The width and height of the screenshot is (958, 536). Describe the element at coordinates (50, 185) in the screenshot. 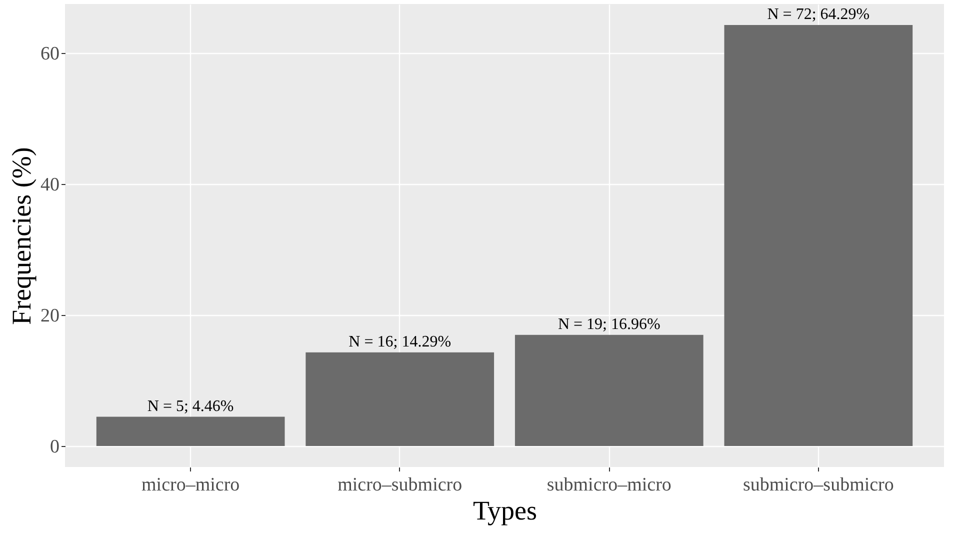

I see `y-tick-label: 40` at that location.